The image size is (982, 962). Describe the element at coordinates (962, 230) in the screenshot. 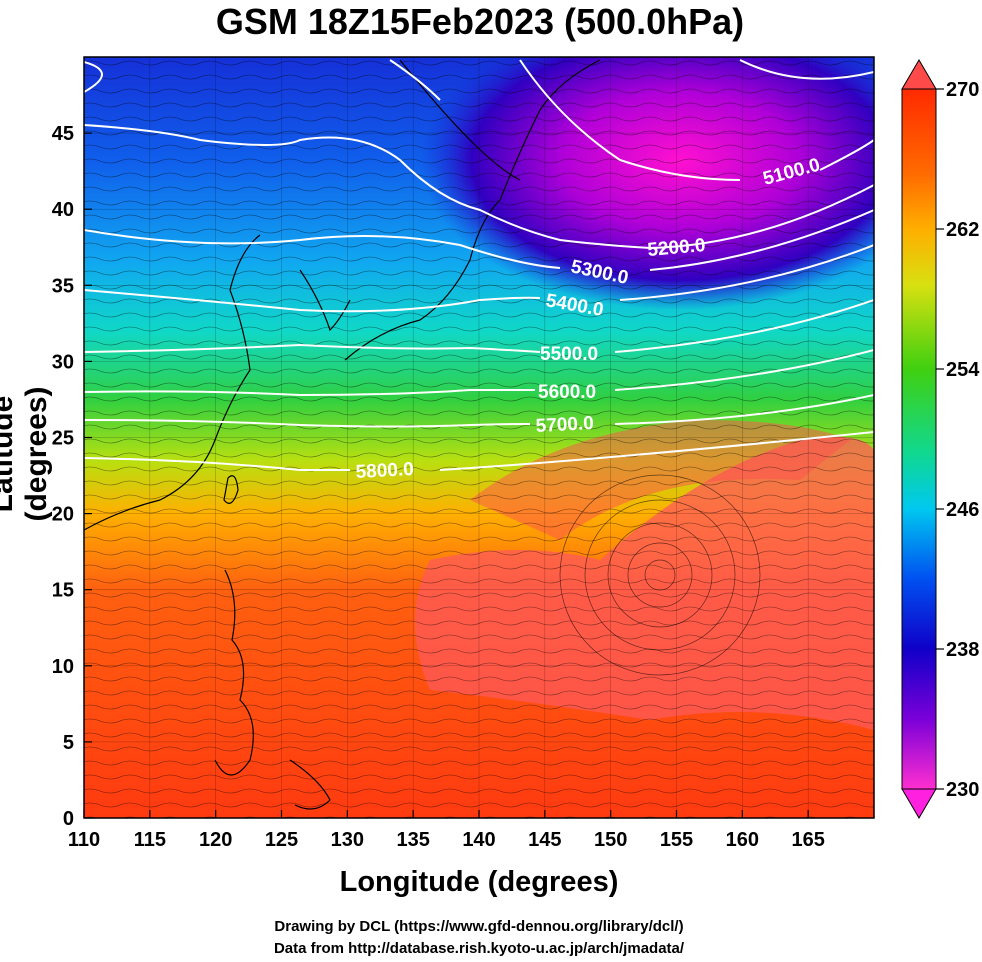

I see `colorbar-tick-label: 262` at that location.